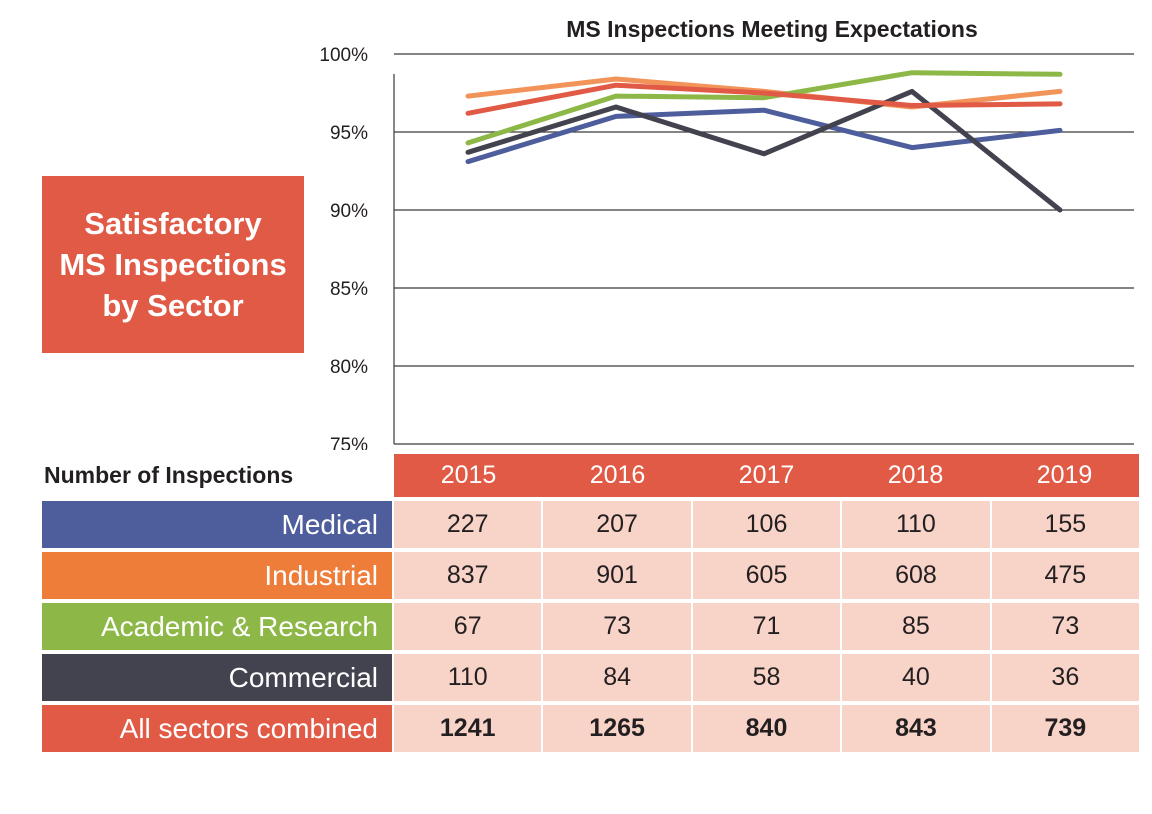  What do you see at coordinates (772, 29) in the screenshot?
I see `chart-title: MS Inspections Meeting Expectations` at bounding box center [772, 29].